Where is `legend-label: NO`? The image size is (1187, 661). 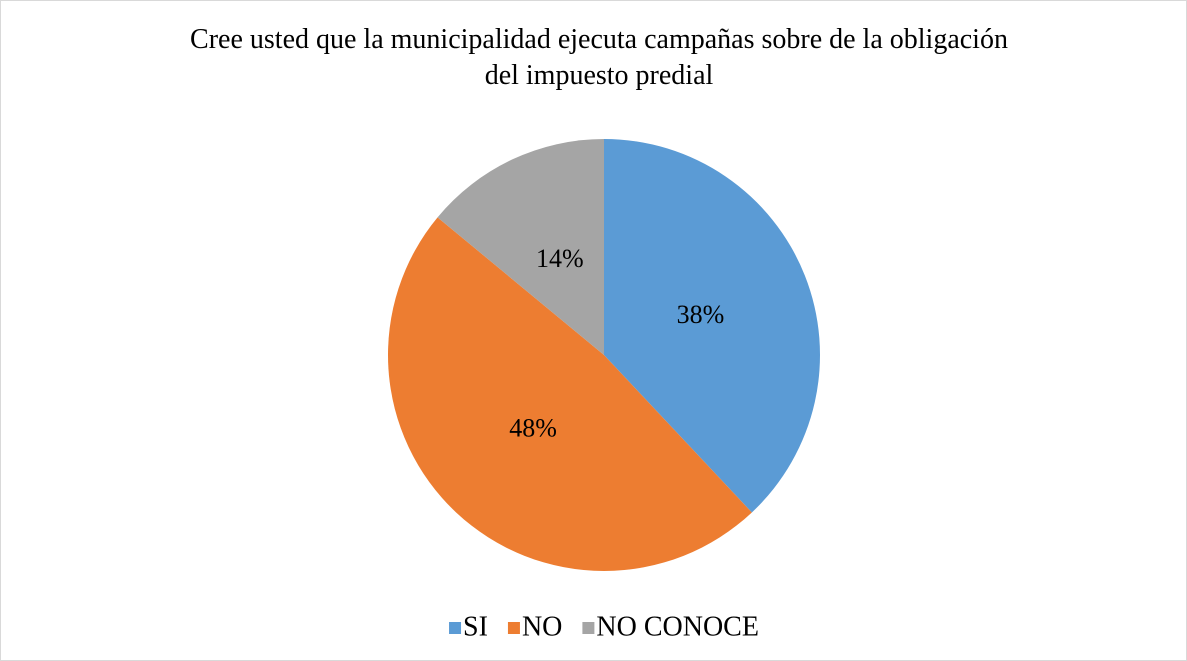 legend-label: NO is located at coordinates (542, 626).